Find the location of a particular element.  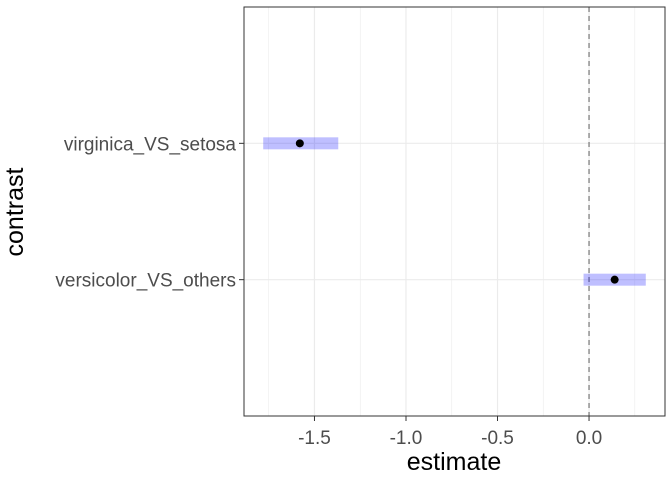

x-axis-title: estimate is located at coordinates (454, 462).